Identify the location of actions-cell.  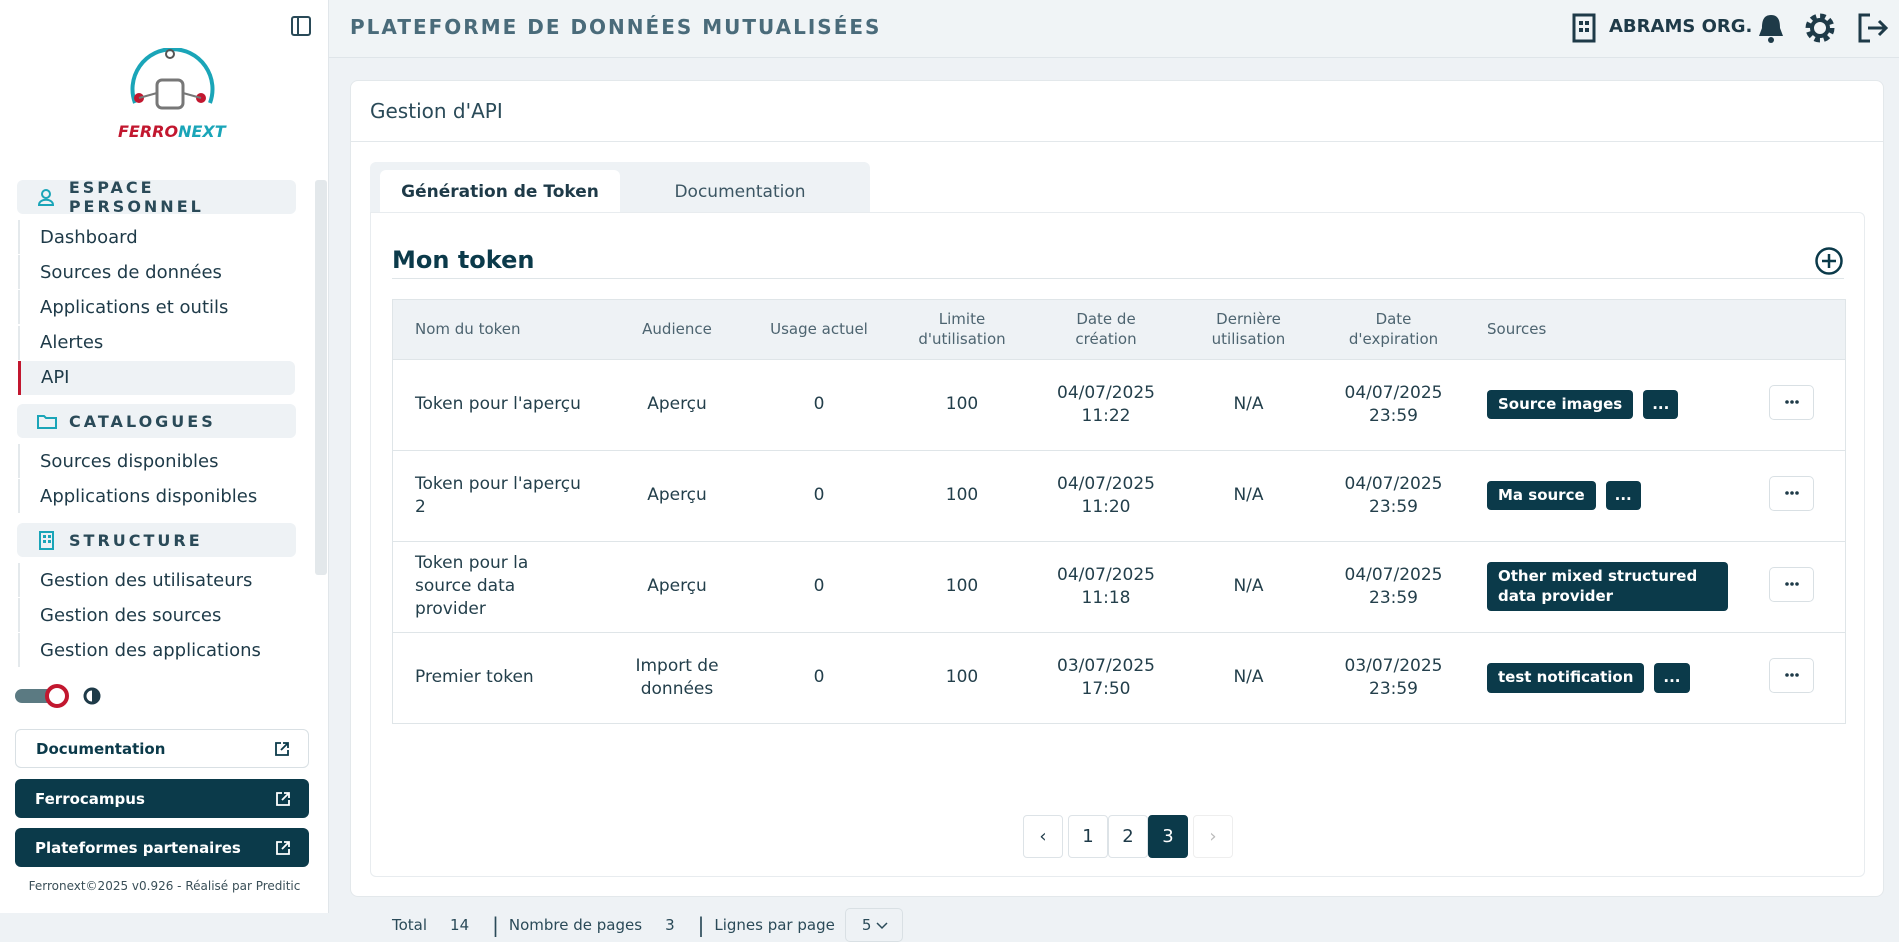
(1791, 586).